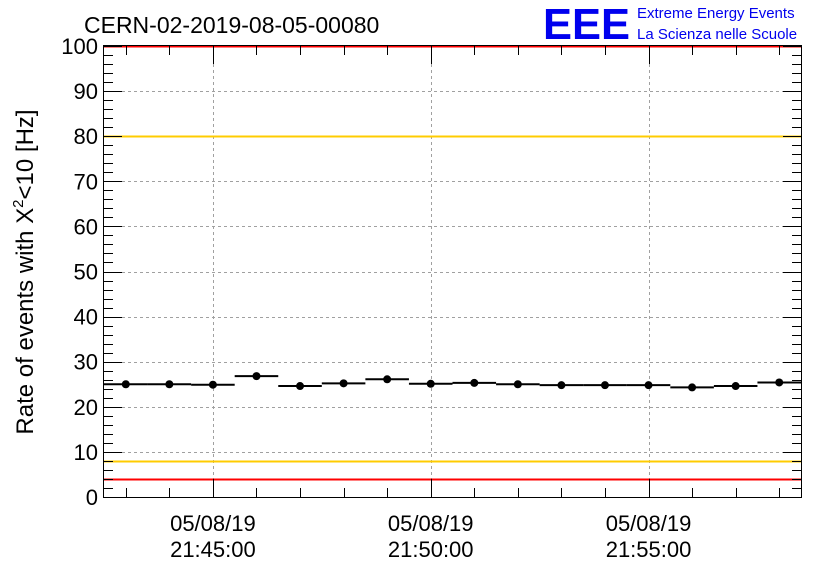 This screenshot has width=836, height=572. What do you see at coordinates (25, 154) in the screenshot?
I see `y-axis-label-tail: <10 [Hz]` at bounding box center [25, 154].